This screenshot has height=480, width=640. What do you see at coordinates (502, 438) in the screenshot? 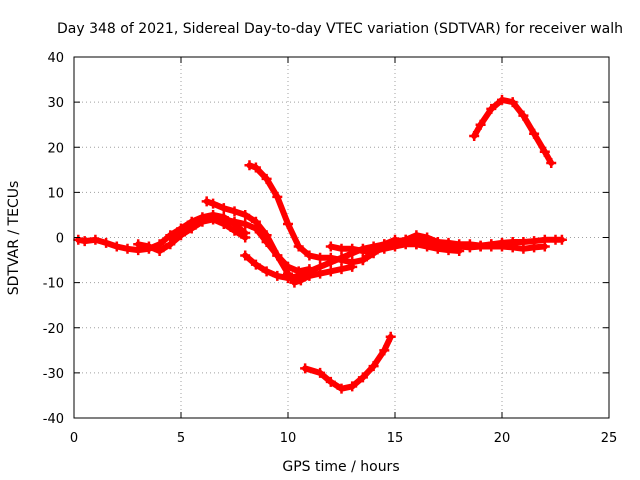
I see `x-tick-label: 20` at bounding box center [502, 438].